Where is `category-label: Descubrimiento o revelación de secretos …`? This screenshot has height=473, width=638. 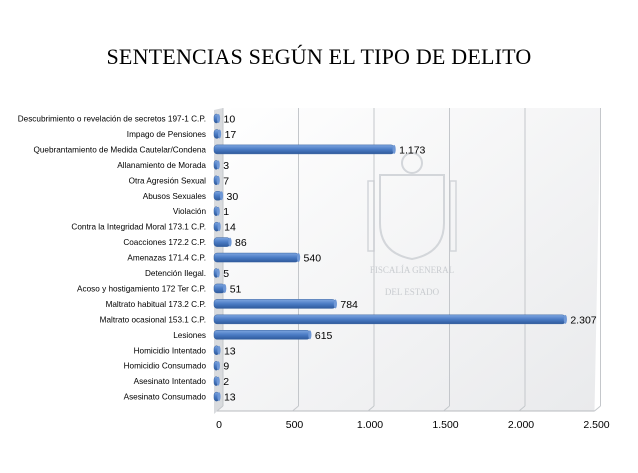 category-label: Descubrimiento o revelación de secretos … is located at coordinates (112, 119).